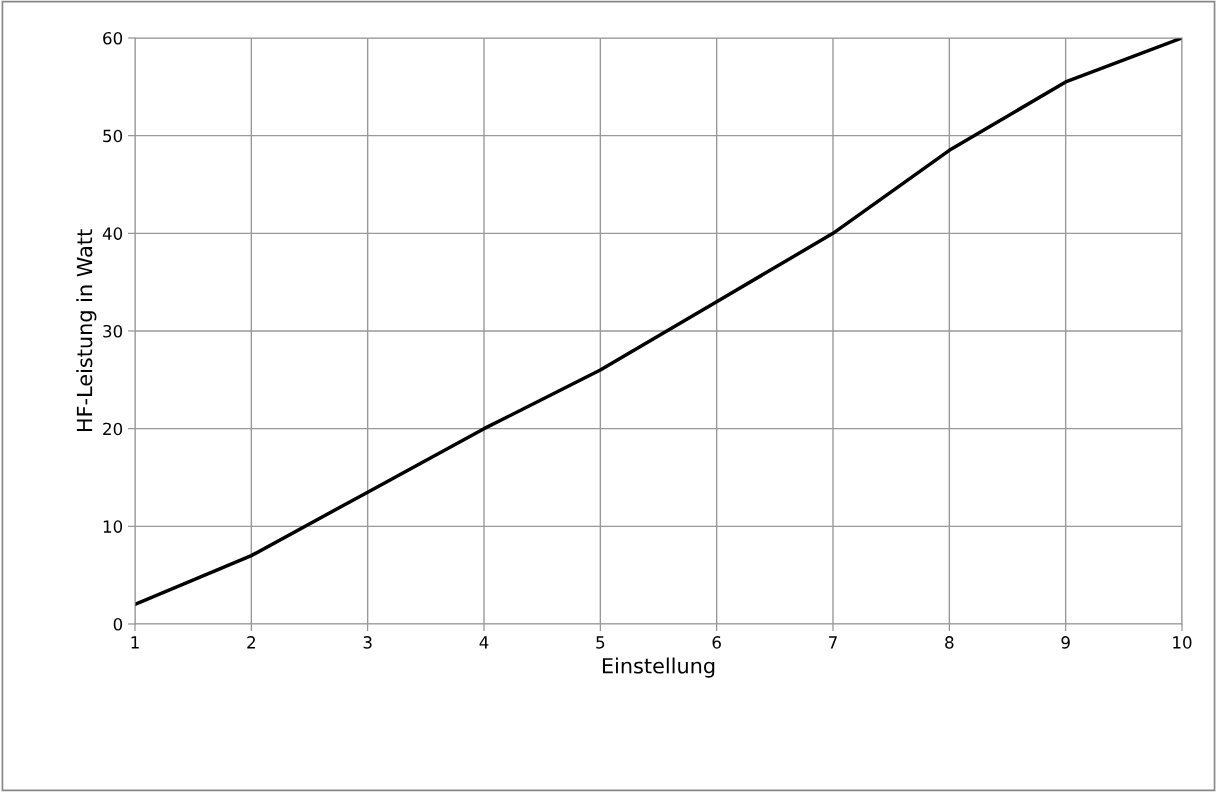 Image resolution: width=1217 pixels, height=792 pixels. Describe the element at coordinates (949, 642) in the screenshot. I see `x-tick-label: 8` at that location.